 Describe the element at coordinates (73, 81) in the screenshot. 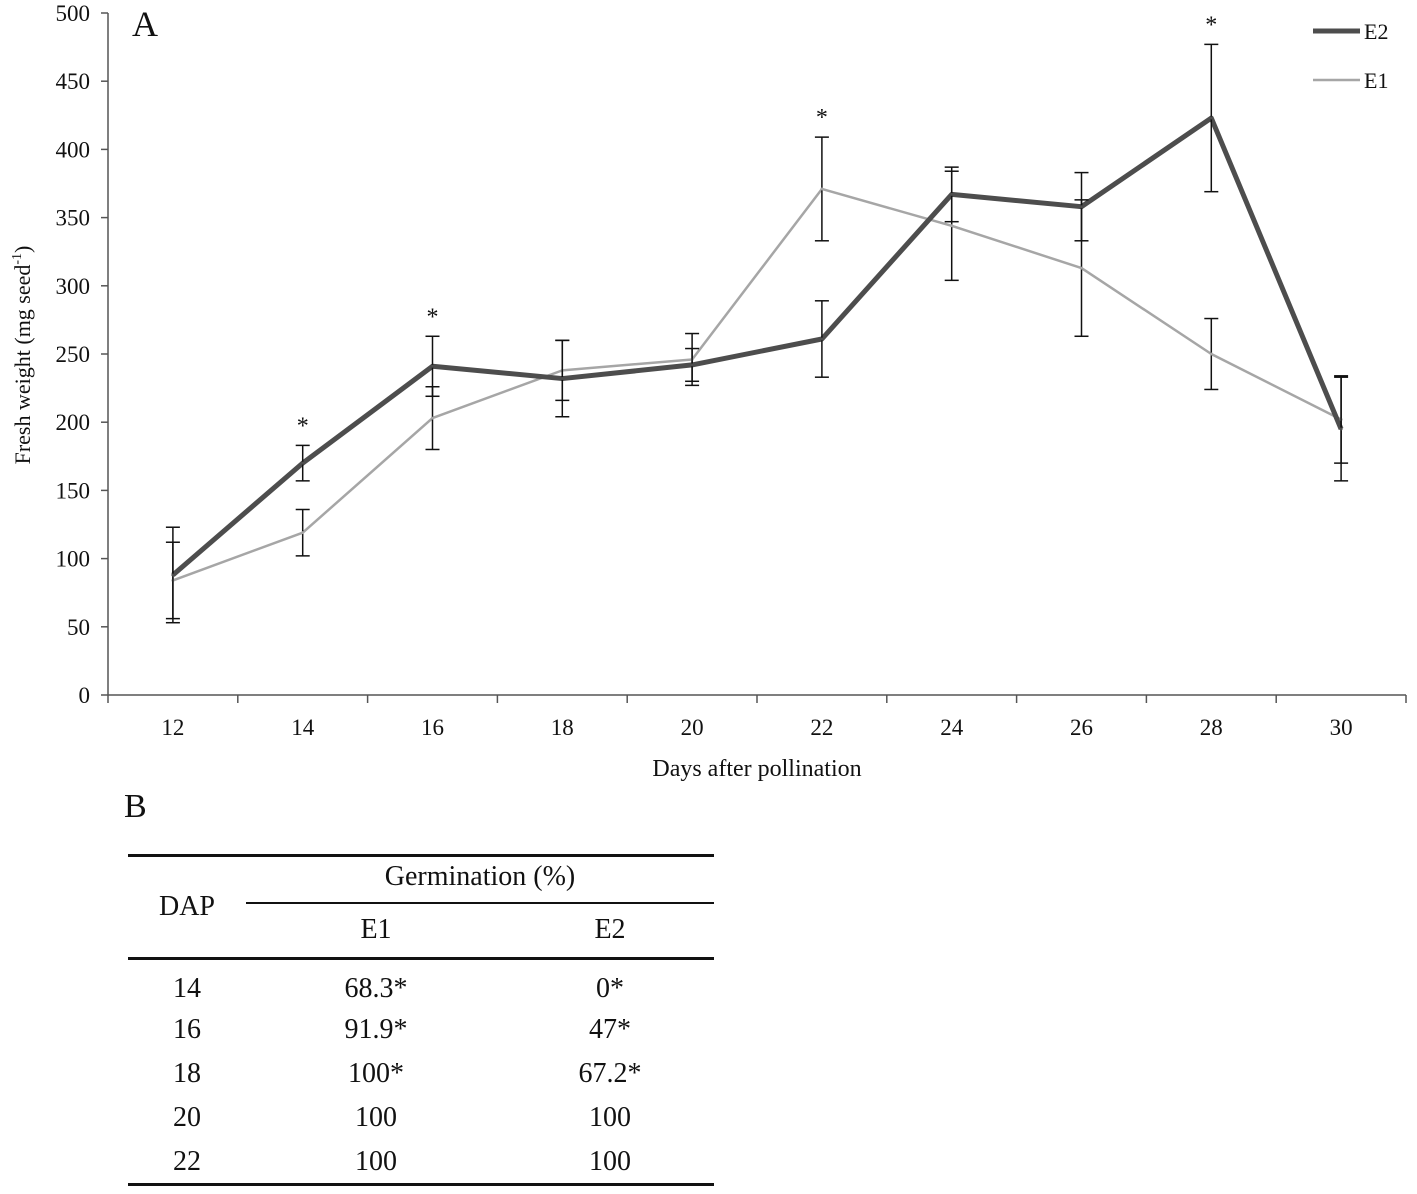

I see `y-tick-label: 450` at that location.